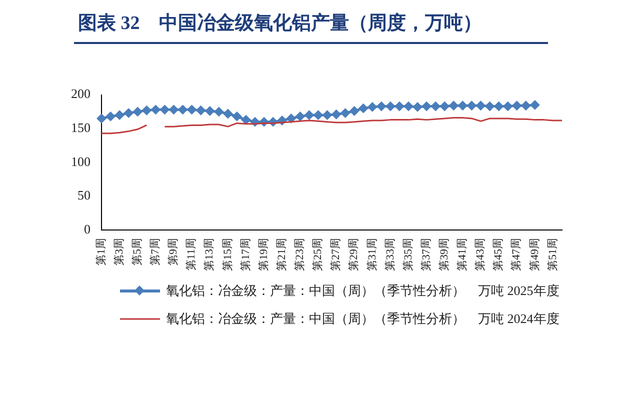 The image size is (620, 395). I want to click on x-tick-label: 第51周, so click(552, 254).